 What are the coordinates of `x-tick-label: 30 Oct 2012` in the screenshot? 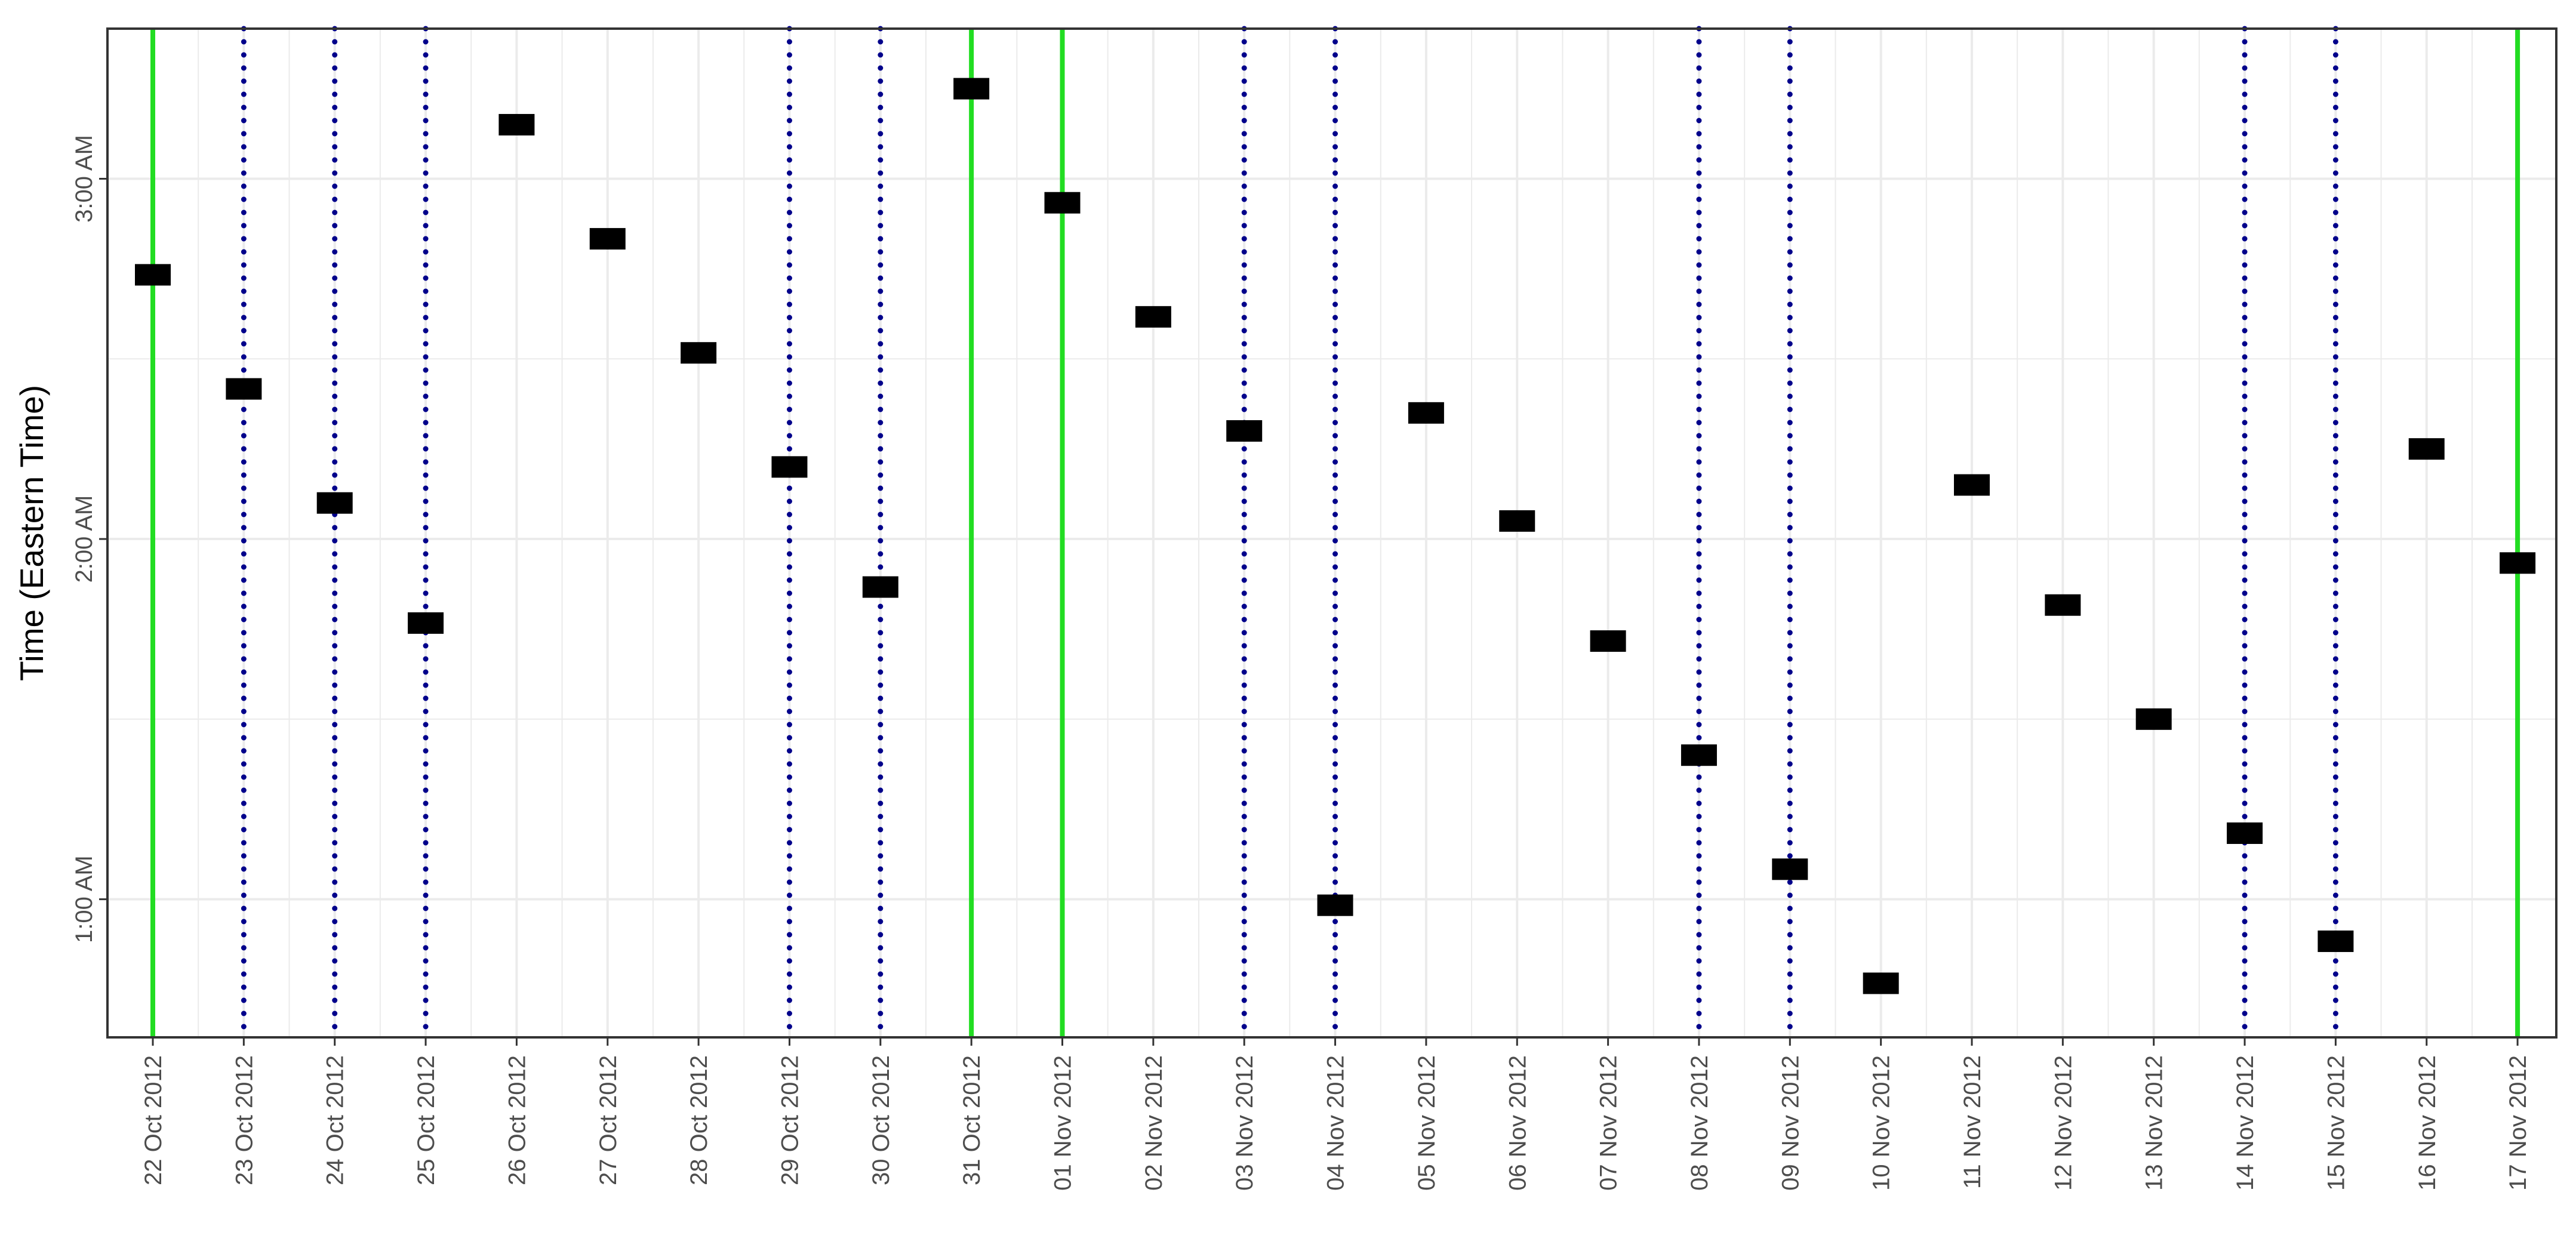 It's located at (881, 1120).